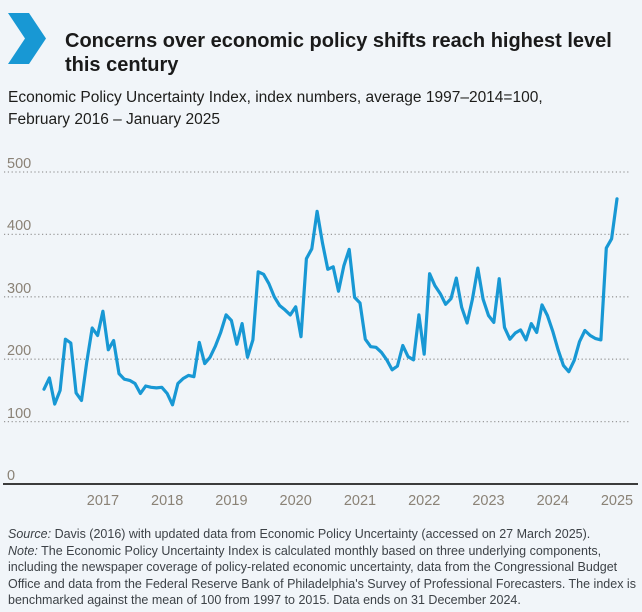 This screenshot has width=642, height=612. I want to click on x-axis-tick-label-2025: 2025, so click(617, 501).